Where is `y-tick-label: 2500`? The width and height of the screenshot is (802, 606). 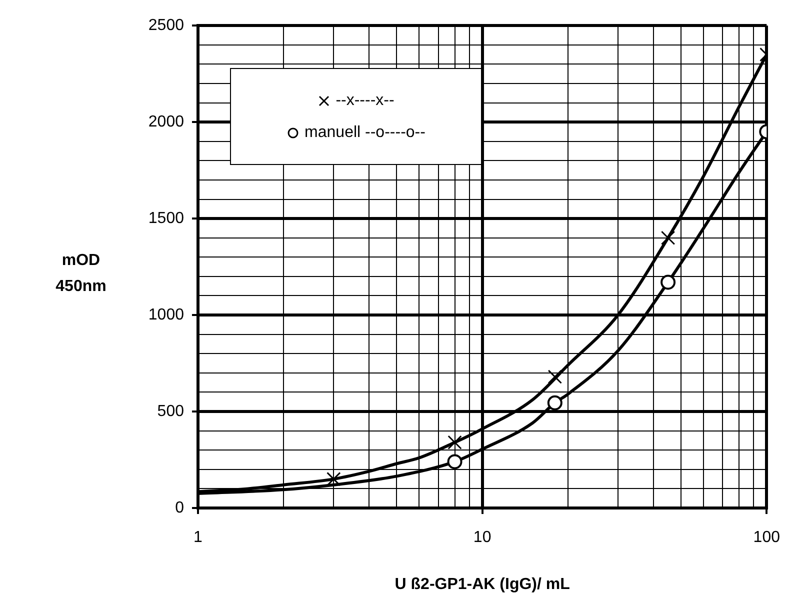 y-tick-label: 2500 is located at coordinates (166, 25).